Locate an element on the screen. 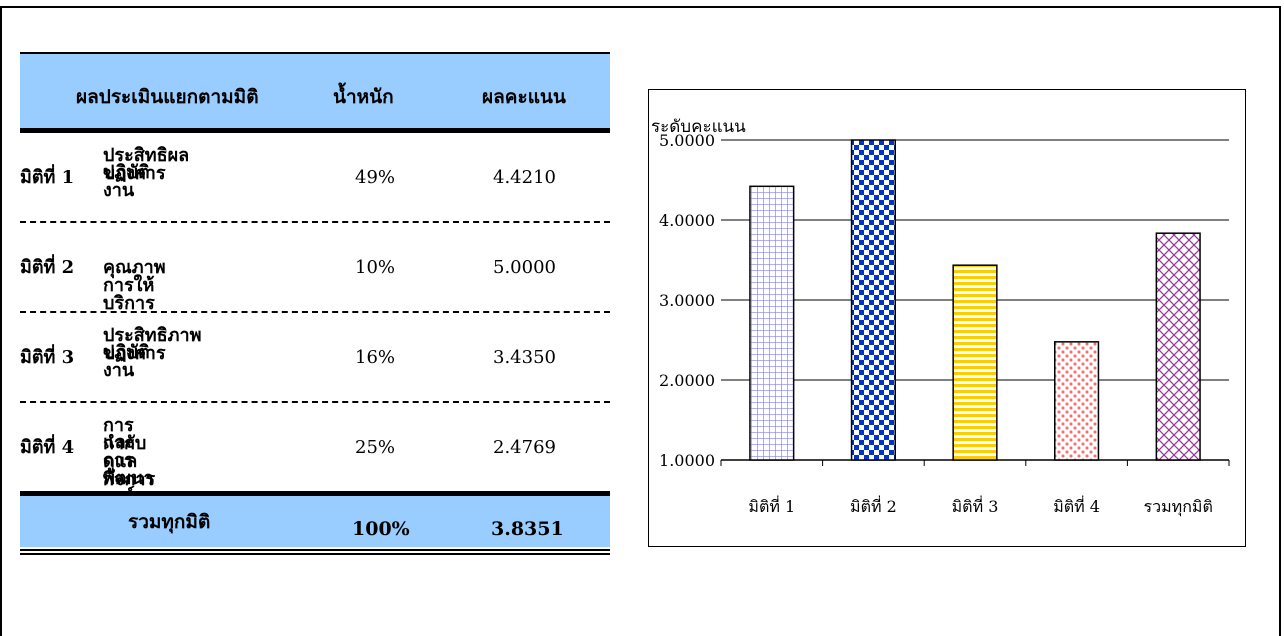  header-dimension: ผลประเมินแยกตามมิติ is located at coordinates (167, 97).